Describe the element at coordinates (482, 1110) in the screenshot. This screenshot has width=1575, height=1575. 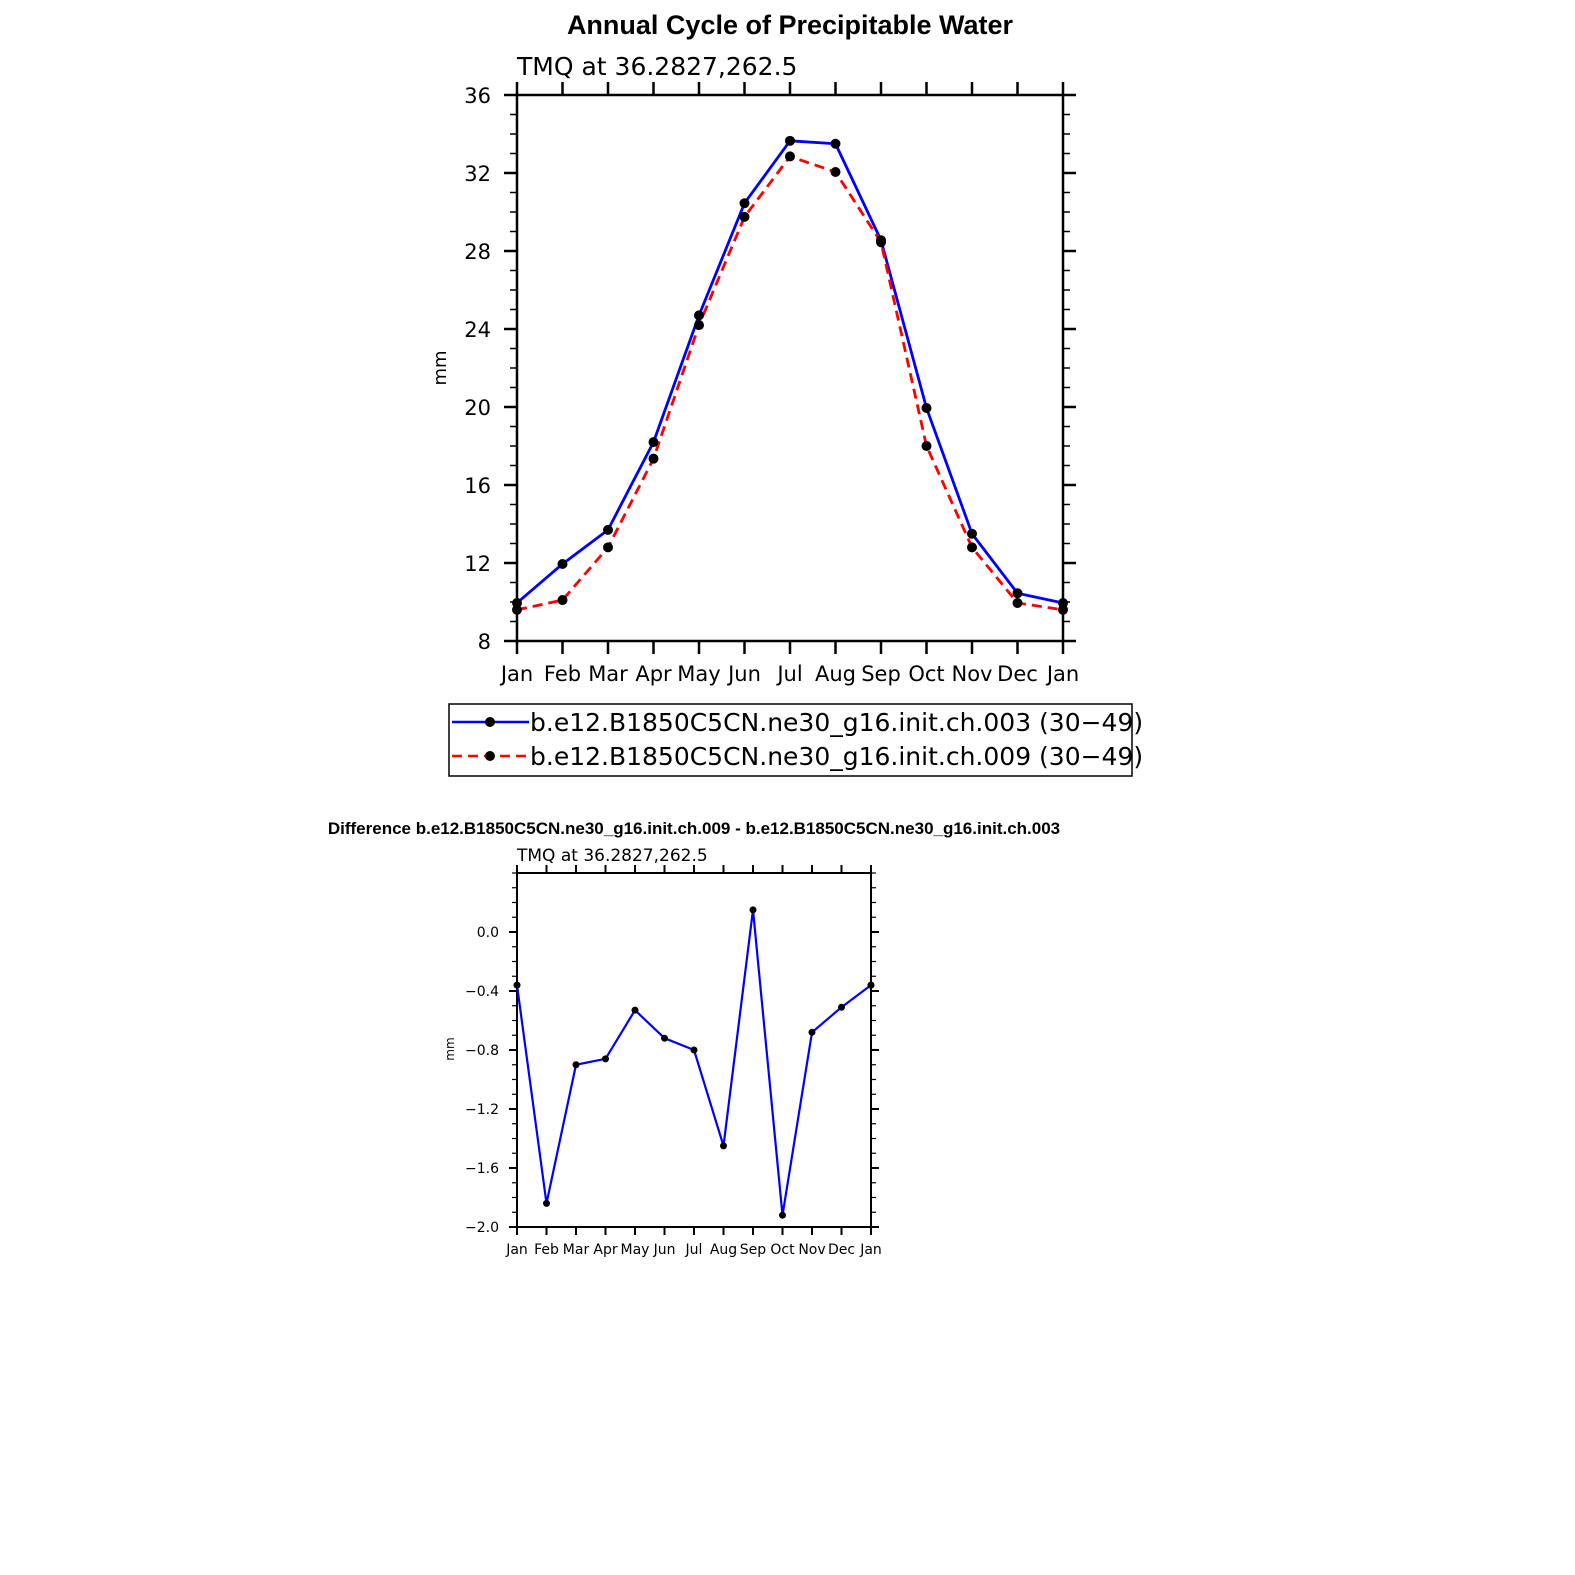
I see `diff-ytick-label: −1.2` at that location.